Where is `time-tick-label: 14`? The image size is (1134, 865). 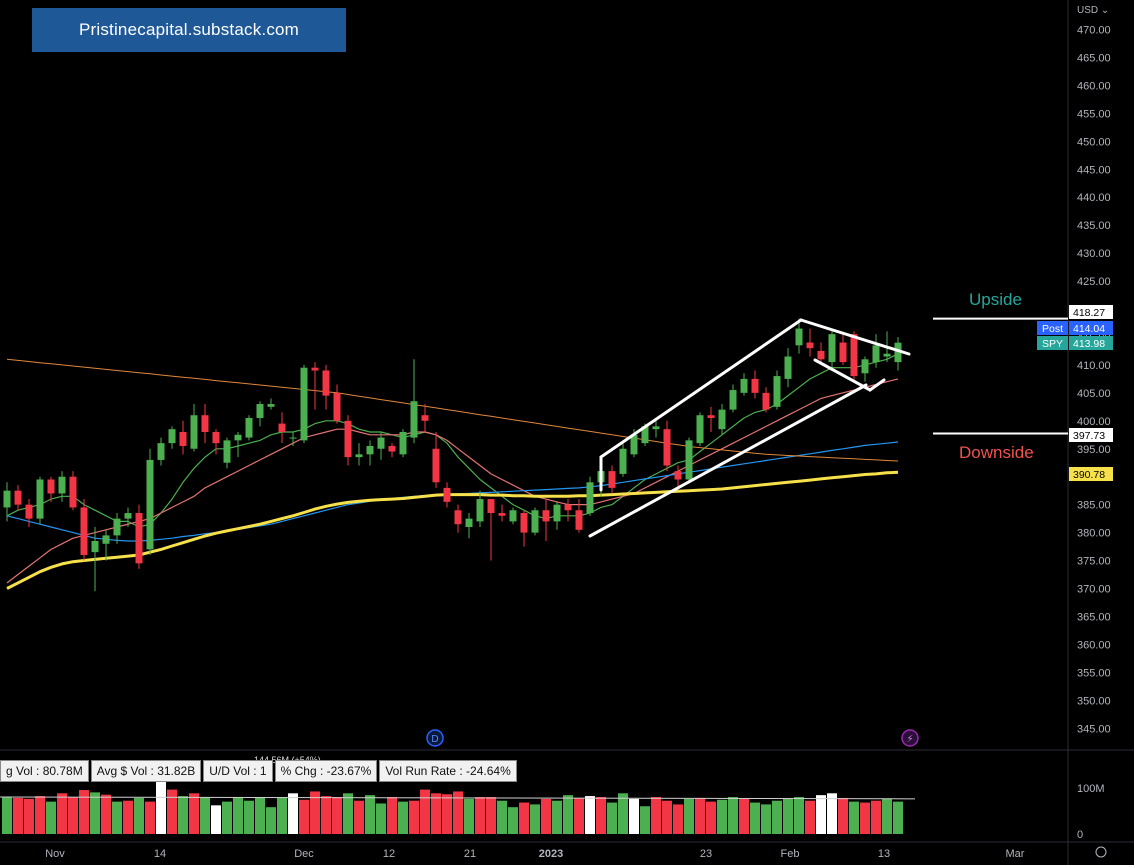 time-tick-label: 14 is located at coordinates (160, 854).